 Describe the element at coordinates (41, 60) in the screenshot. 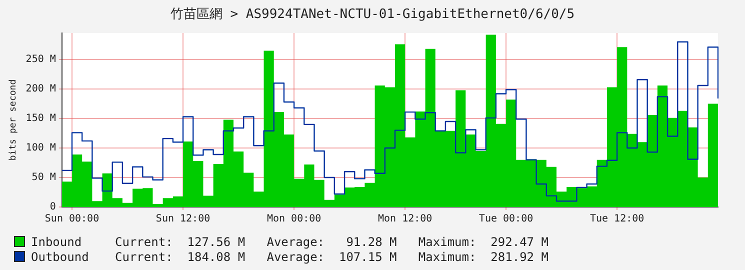

I see `y-tick-label: 250 M` at that location.